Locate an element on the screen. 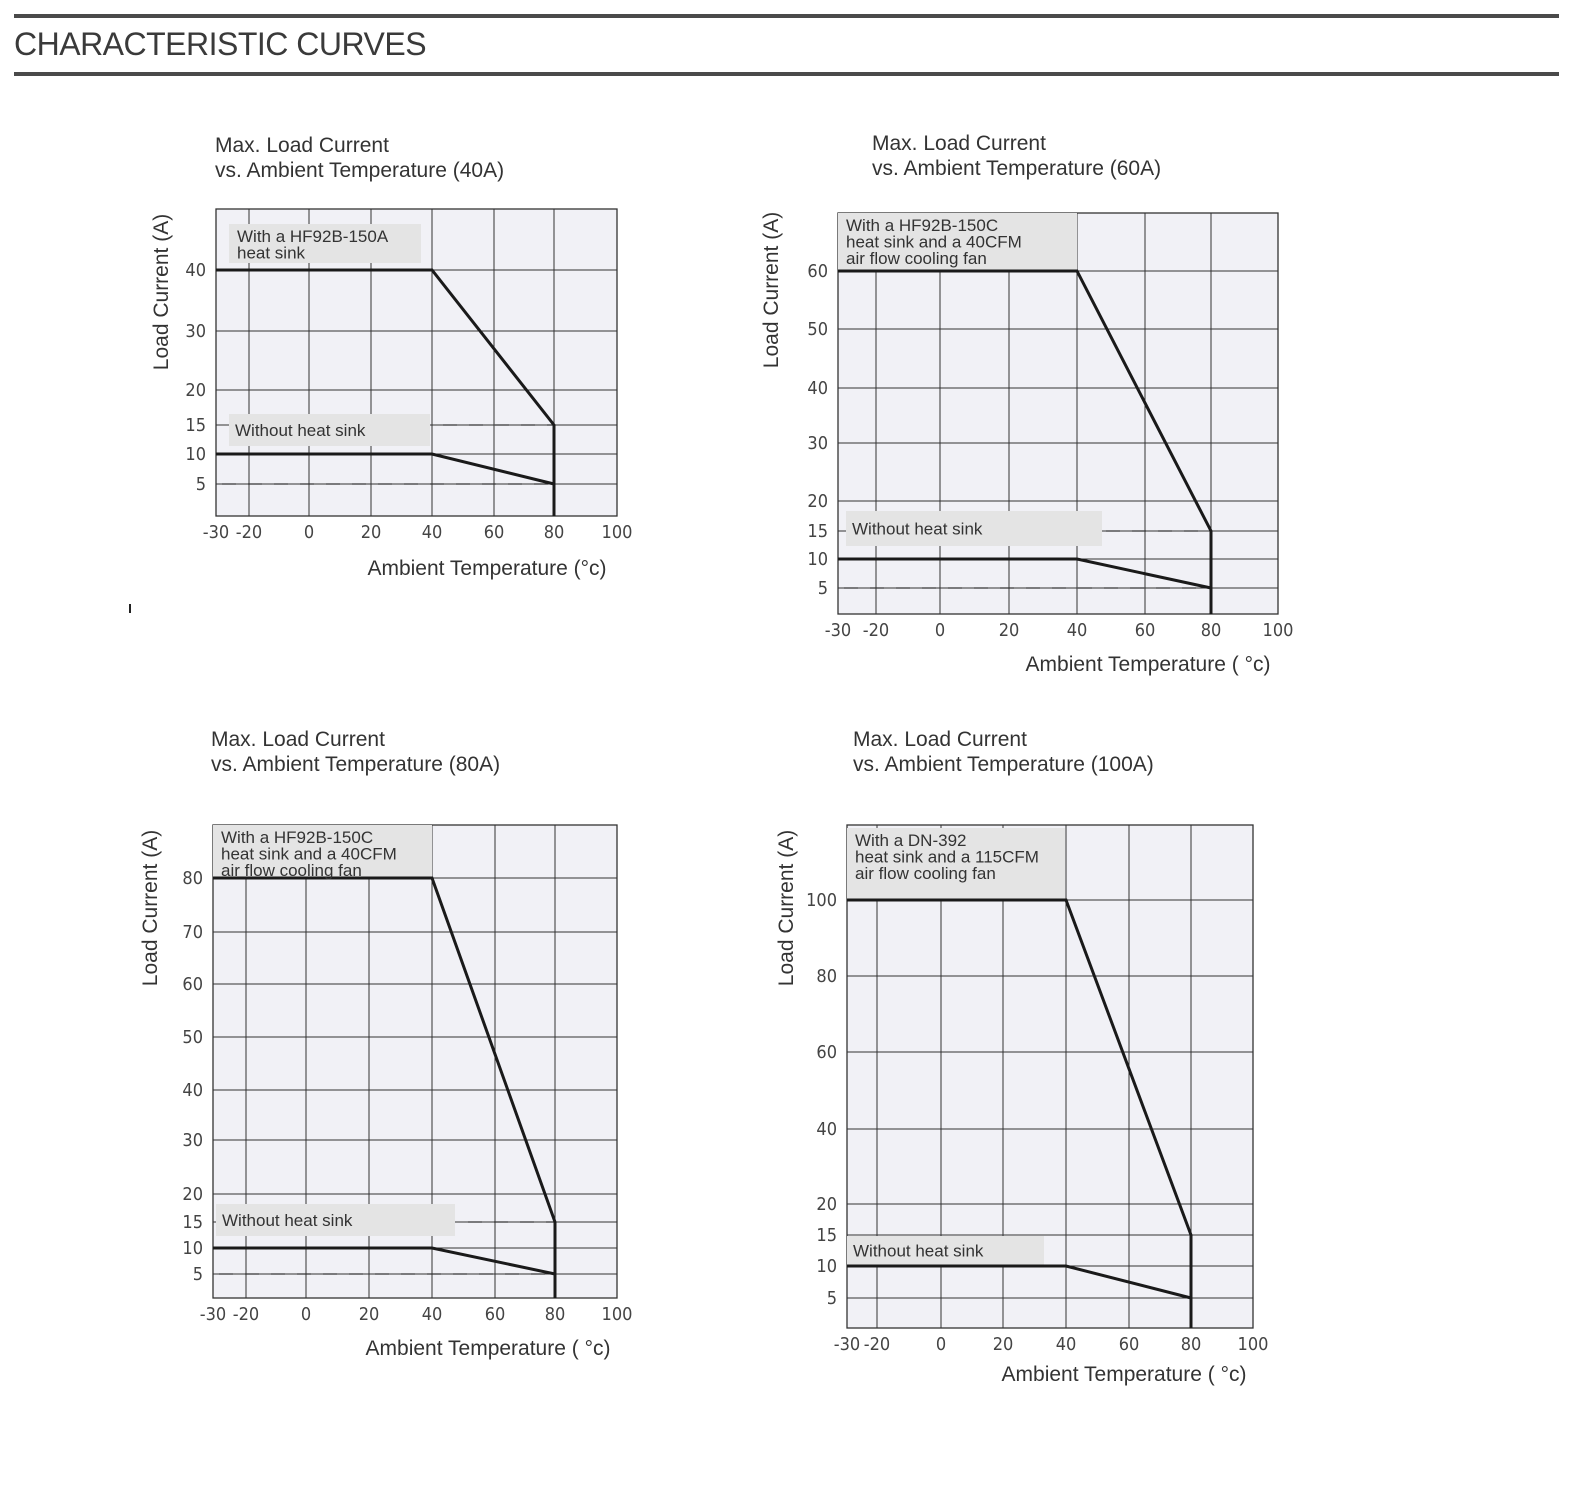 Image resolution: width=1576 pixels, height=1509 pixels. x-axis-label: Ambient Temperature (°c) is located at coordinates (486, 568).